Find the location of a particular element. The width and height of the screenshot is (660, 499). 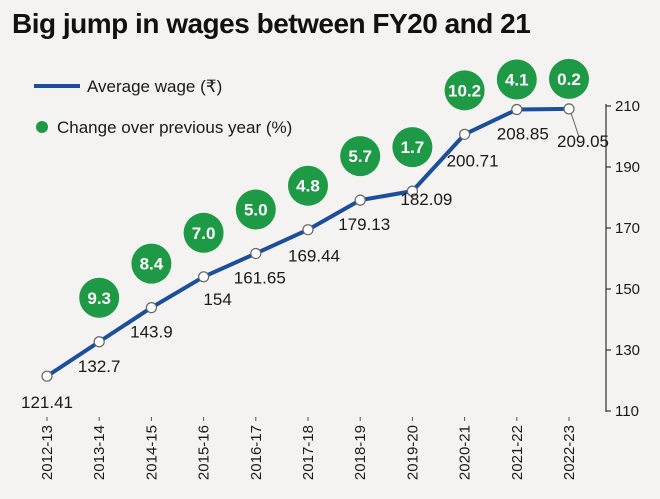

legend-dot-swatch is located at coordinates (42, 127).